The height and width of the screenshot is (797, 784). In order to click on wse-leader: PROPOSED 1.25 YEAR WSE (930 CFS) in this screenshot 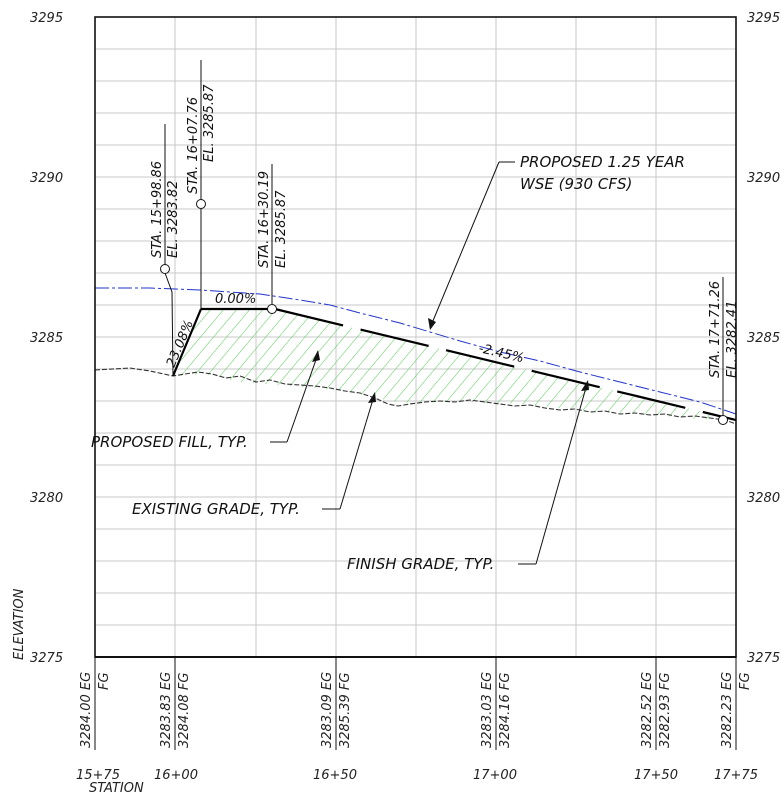, I will do `click(556, 241)`.